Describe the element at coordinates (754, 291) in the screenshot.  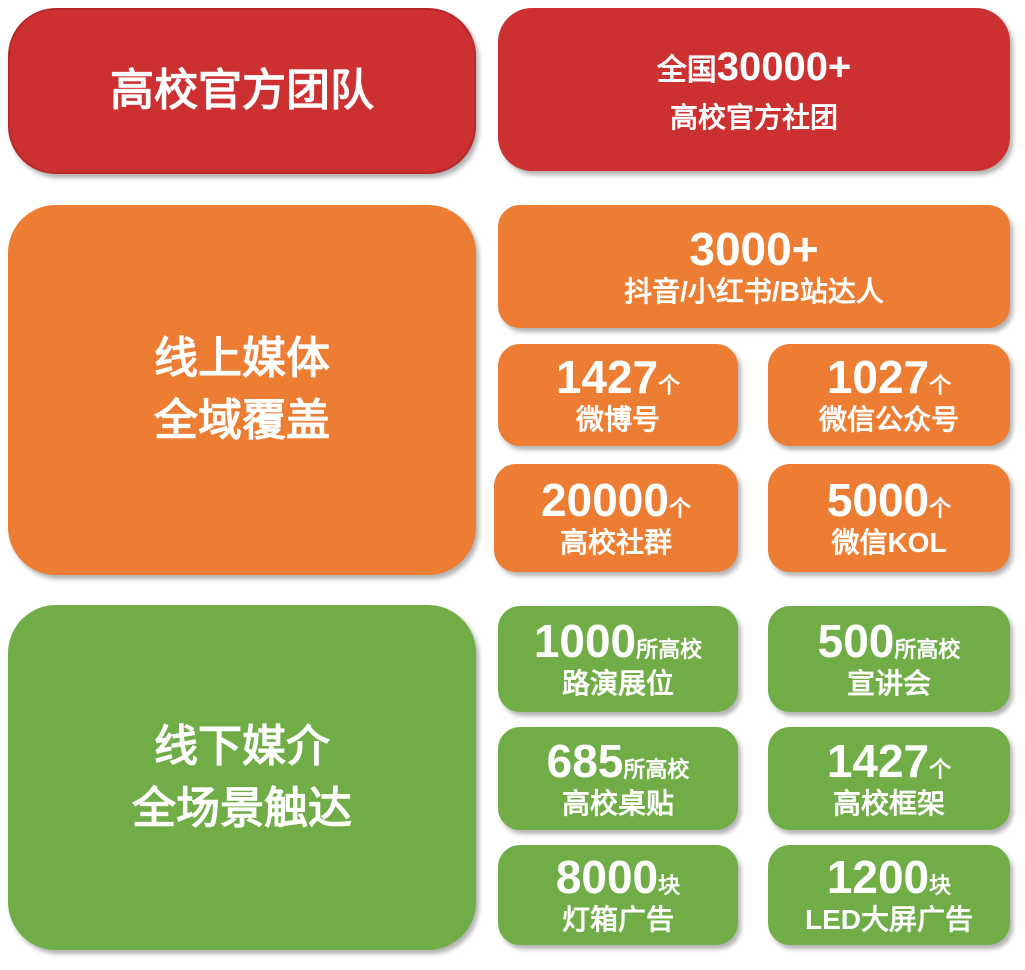
I see `online-headline-label: 抖音/小红书/B站达人` at that location.